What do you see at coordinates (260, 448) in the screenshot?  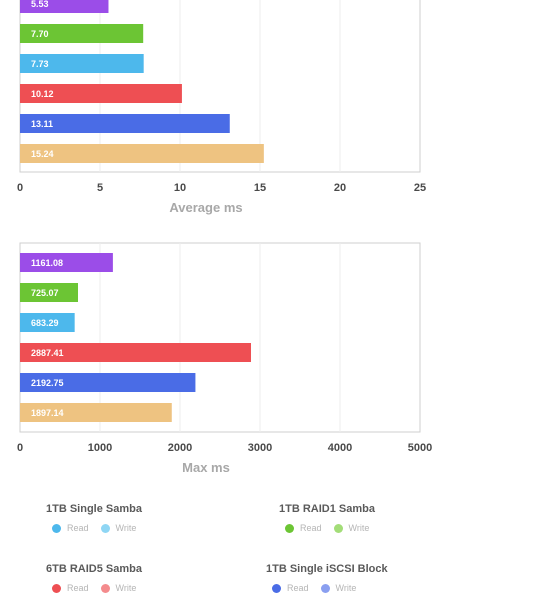 I see `x-tick-label: 3000` at bounding box center [260, 448].